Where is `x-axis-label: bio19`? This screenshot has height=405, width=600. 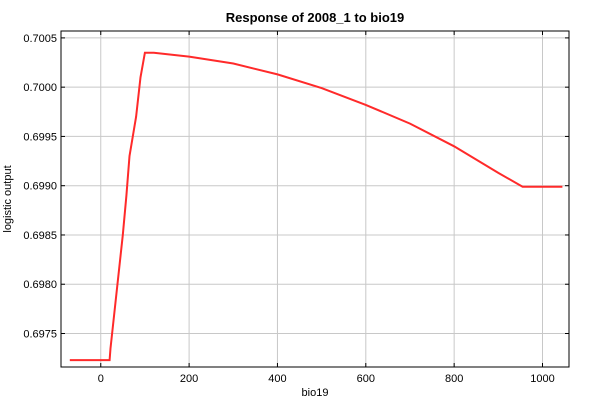
x-axis-label: bio19 is located at coordinates (315, 393).